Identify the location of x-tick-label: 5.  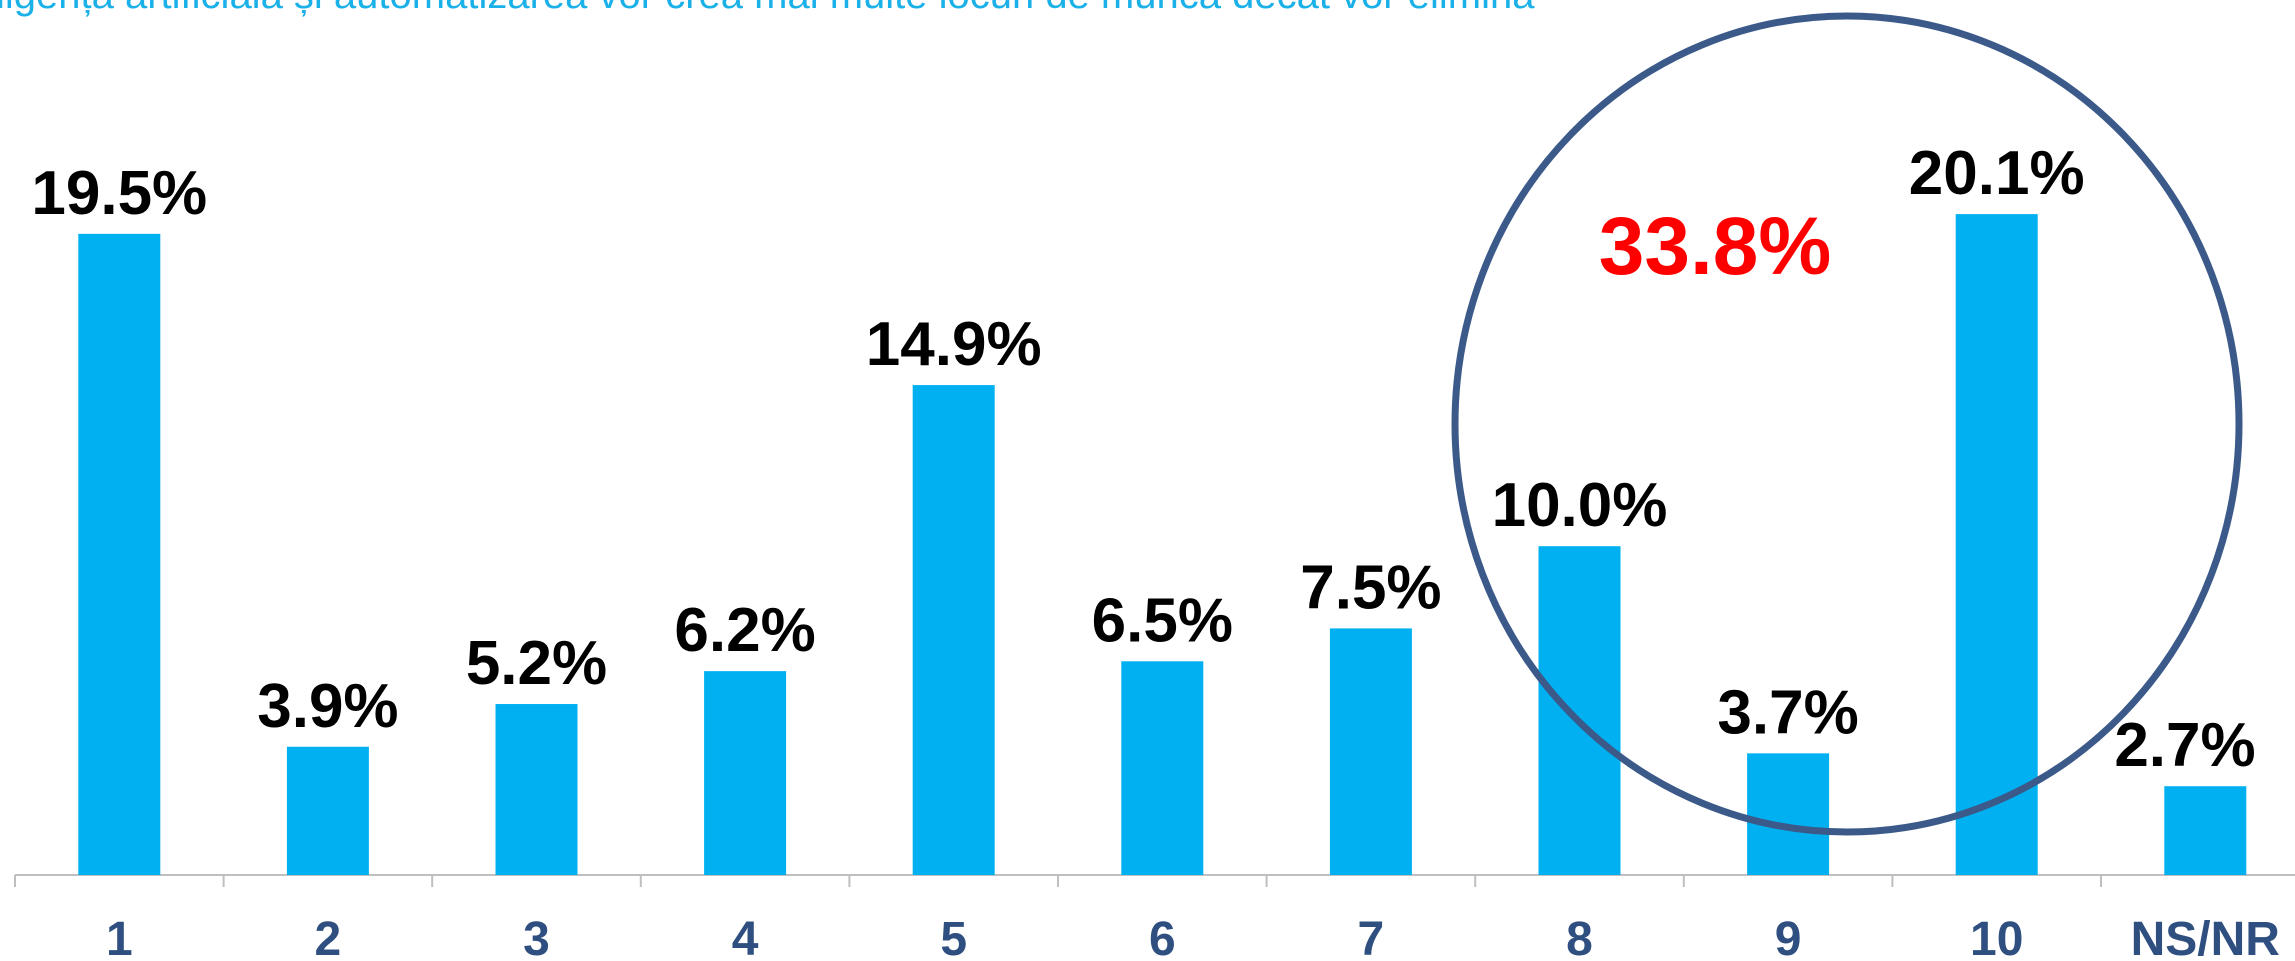
(953, 937).